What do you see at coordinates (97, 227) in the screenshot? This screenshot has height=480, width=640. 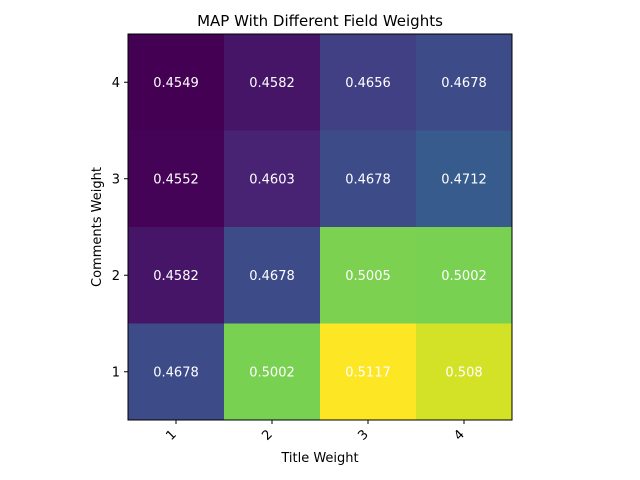 I see `y-axis-label: Comments Weight` at bounding box center [97, 227].